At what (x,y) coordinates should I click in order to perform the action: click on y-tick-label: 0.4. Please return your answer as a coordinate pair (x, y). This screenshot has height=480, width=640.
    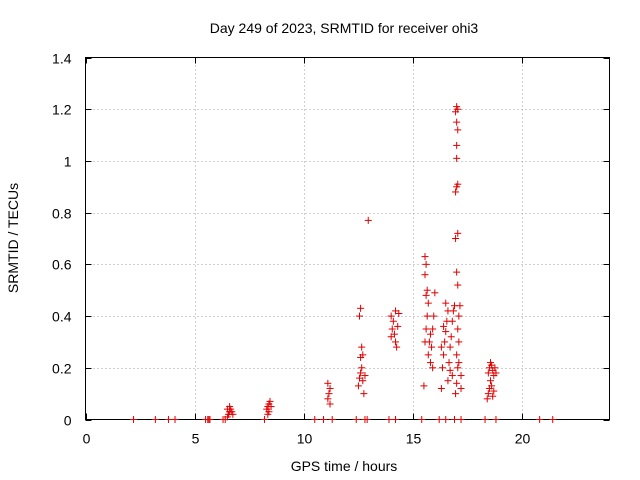
    Looking at the image, I should click on (62, 317).